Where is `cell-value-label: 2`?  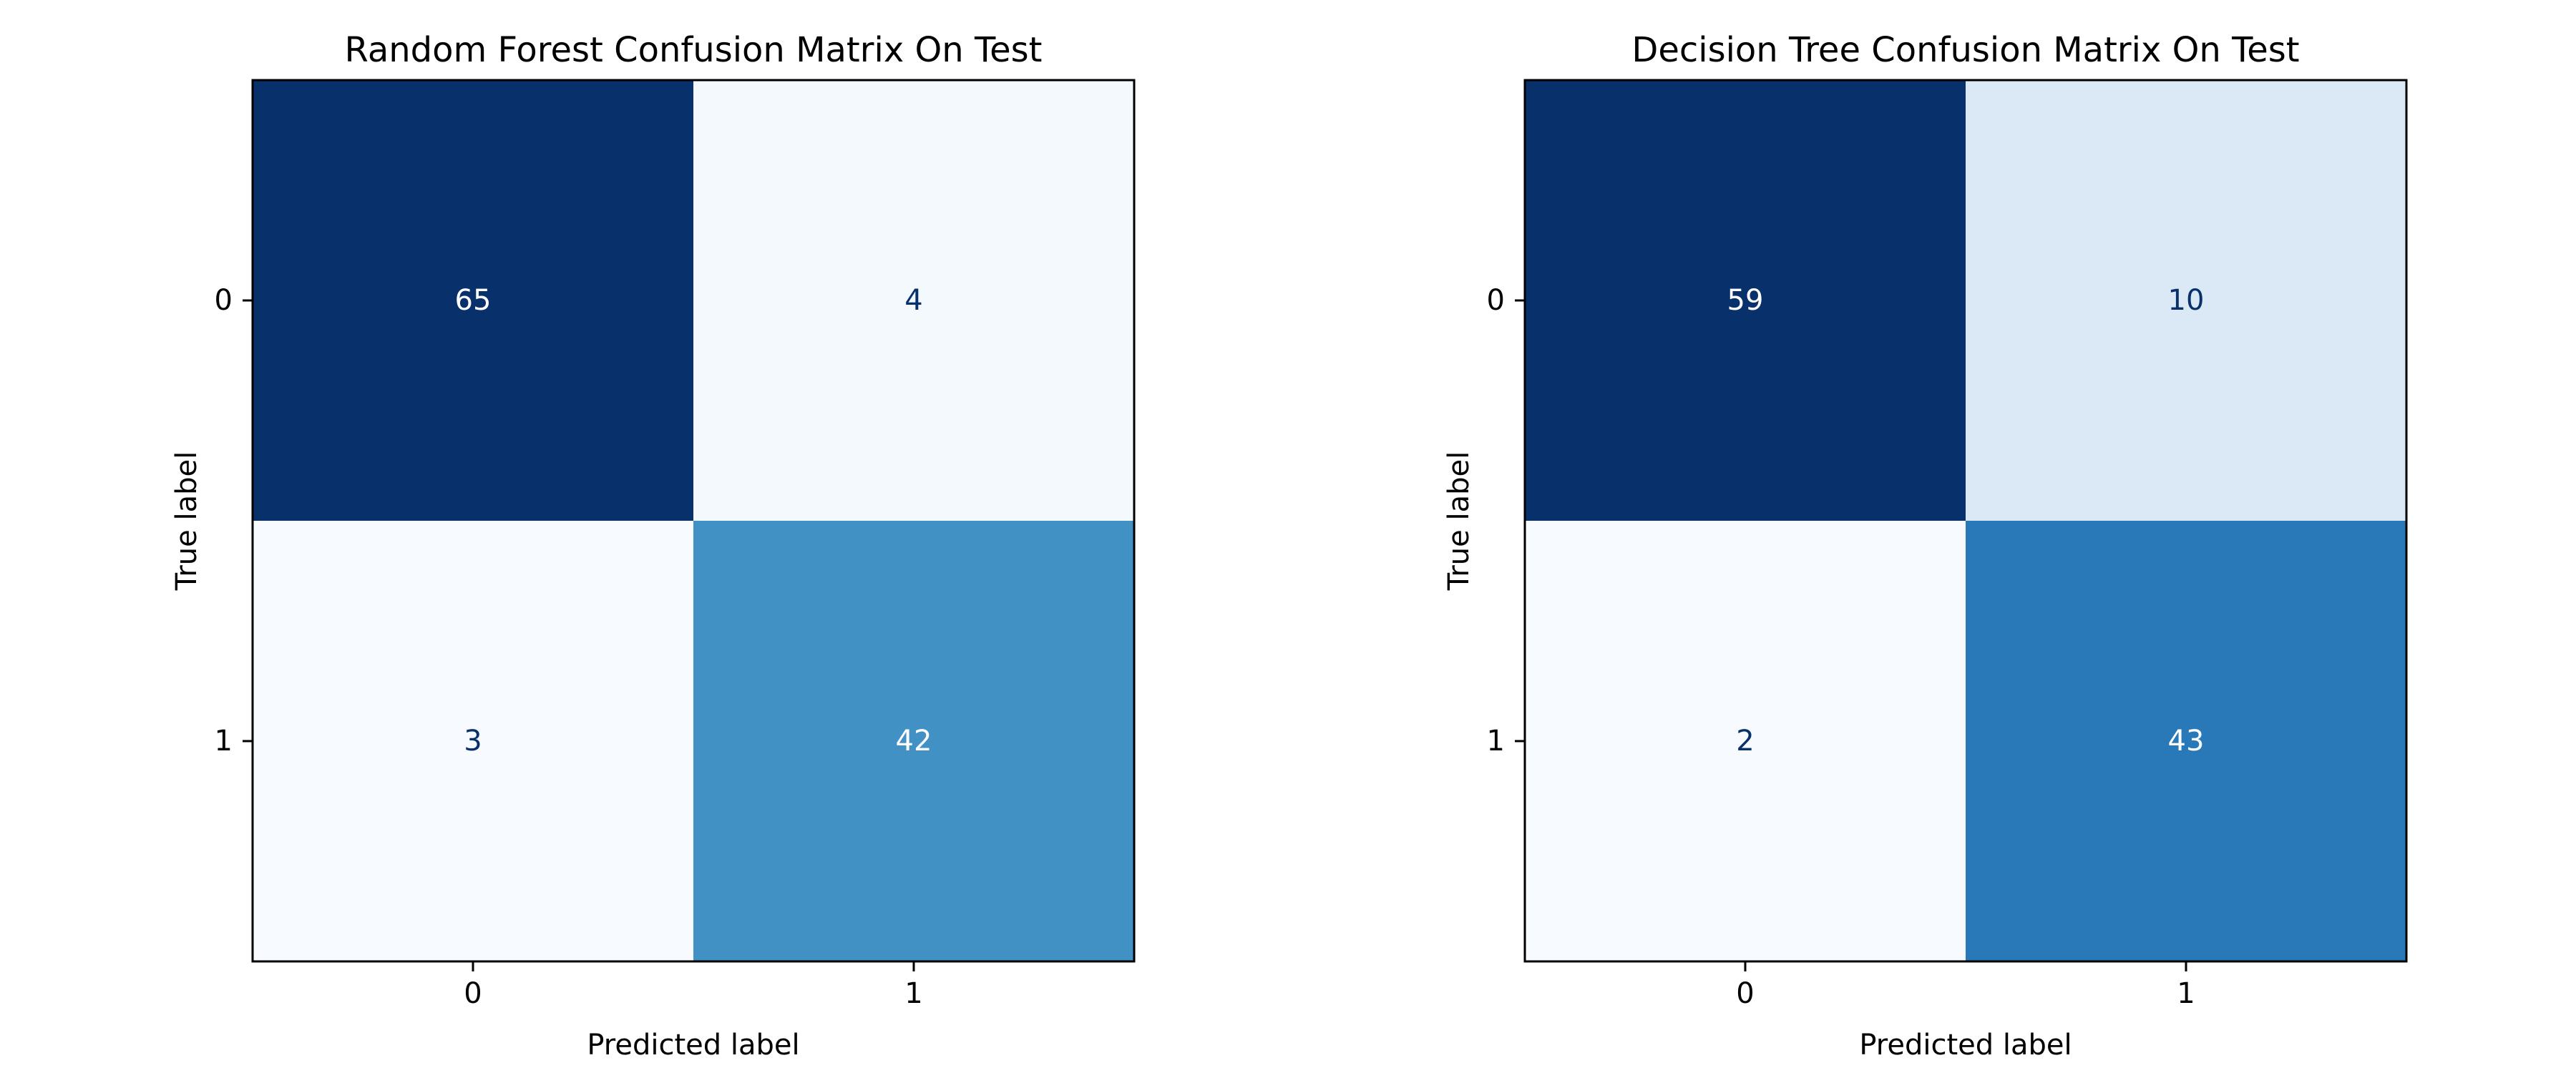
cell-value-label: 2 is located at coordinates (1745, 741).